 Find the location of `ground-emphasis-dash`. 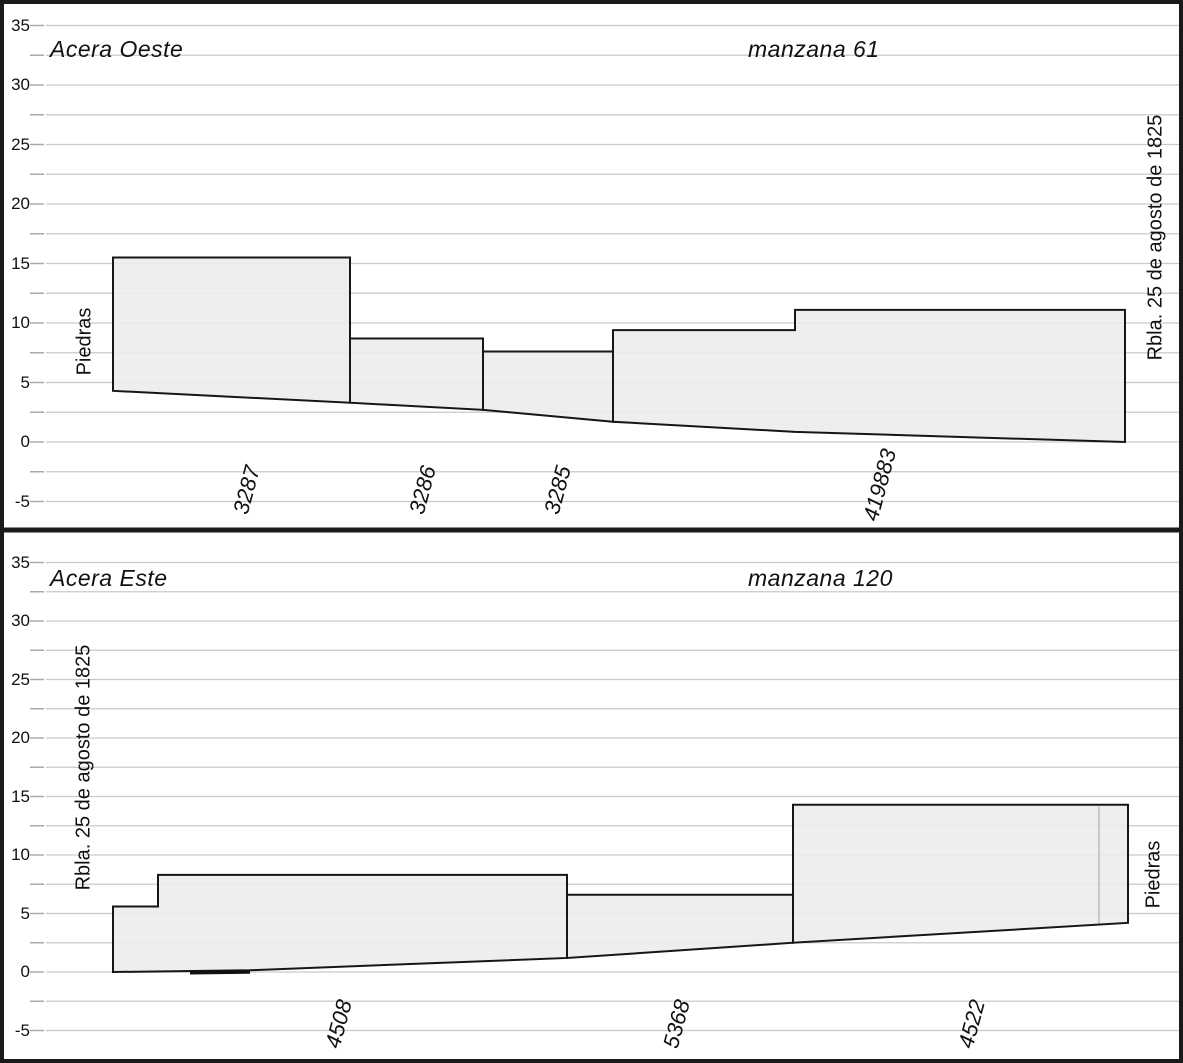

ground-emphasis-dash is located at coordinates (220, 972).